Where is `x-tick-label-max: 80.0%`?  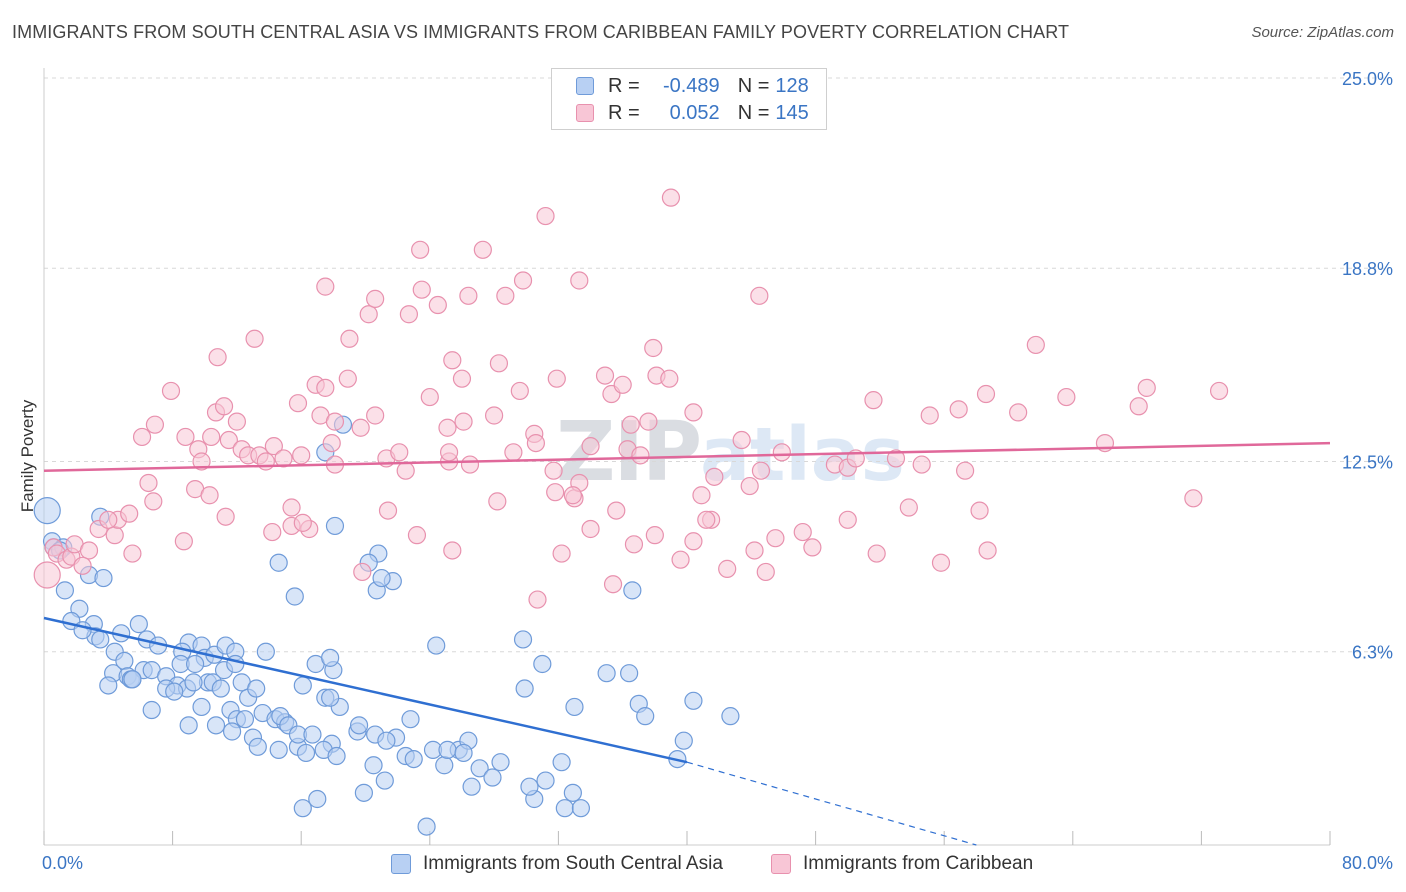
x-tick-label-max: 80.0% is located at coordinates (1367, 863).